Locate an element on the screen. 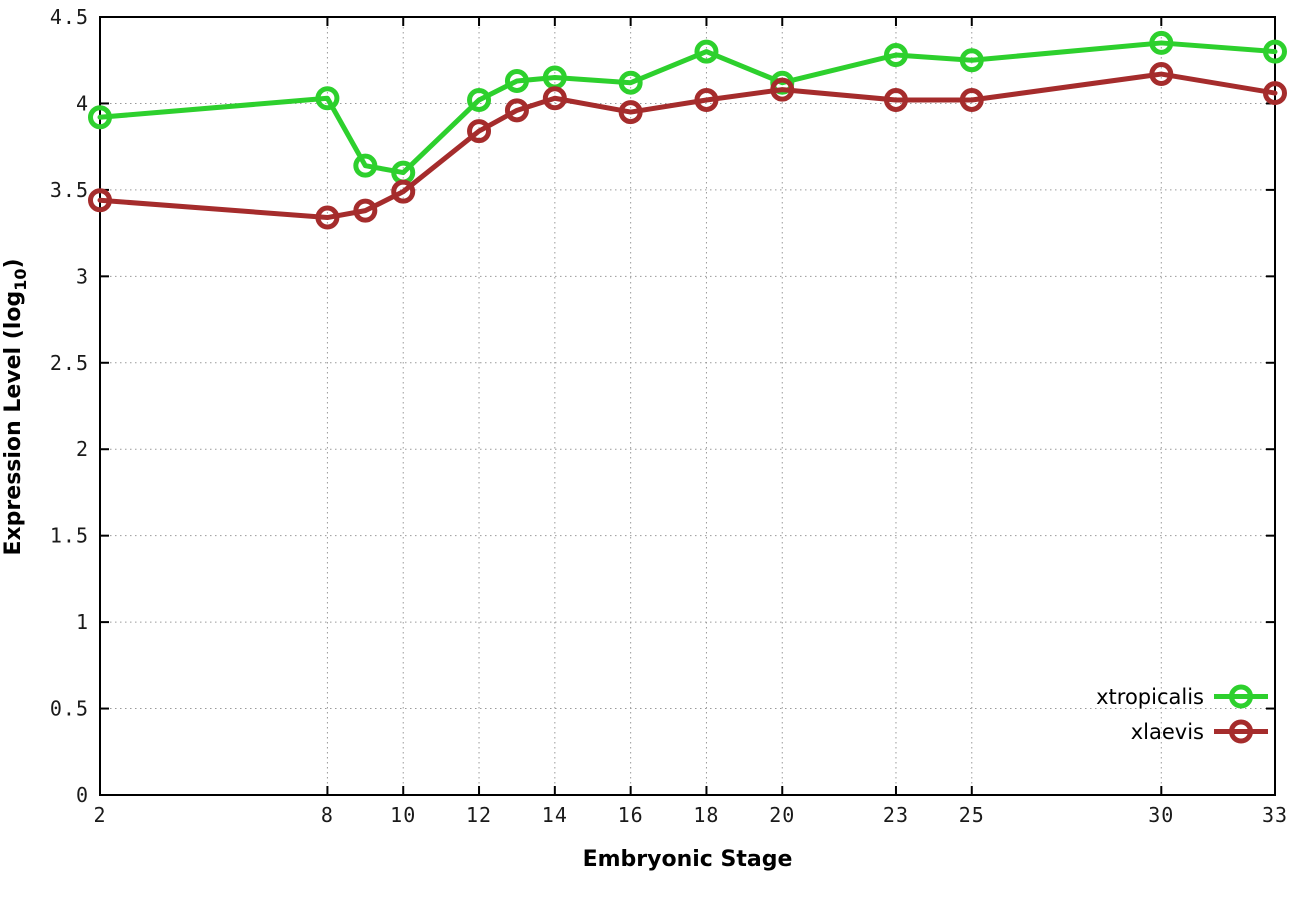  legend-marker-xlaevis is located at coordinates (1241, 731).